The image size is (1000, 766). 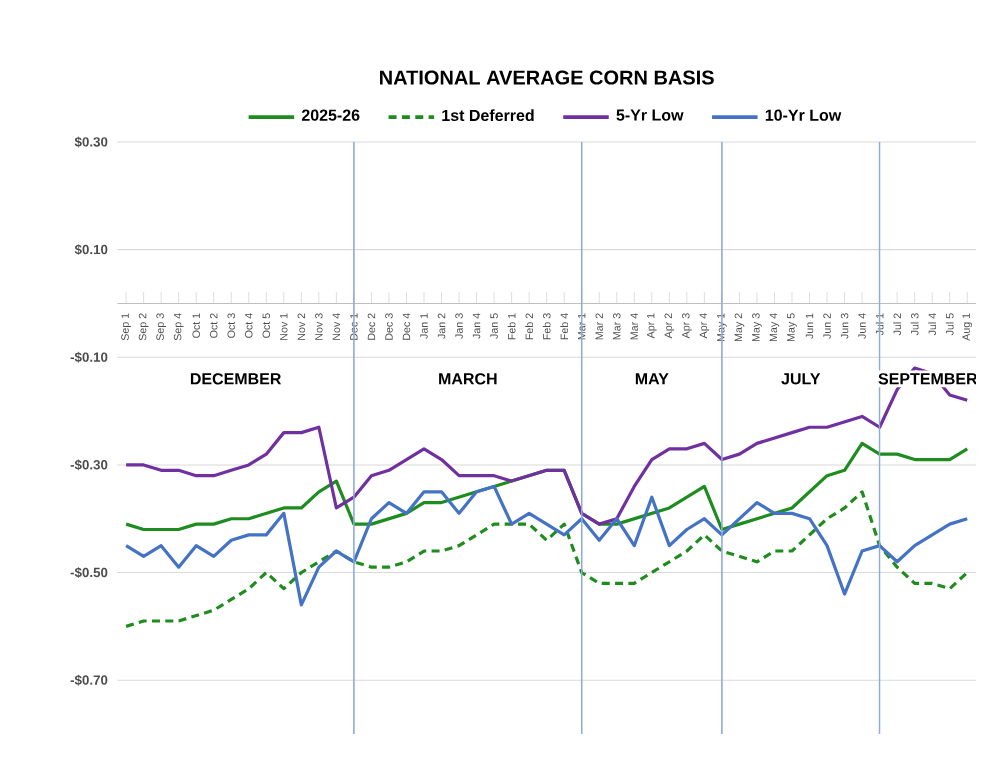 I want to click on legend-label: 2025-26, so click(x=330, y=115).